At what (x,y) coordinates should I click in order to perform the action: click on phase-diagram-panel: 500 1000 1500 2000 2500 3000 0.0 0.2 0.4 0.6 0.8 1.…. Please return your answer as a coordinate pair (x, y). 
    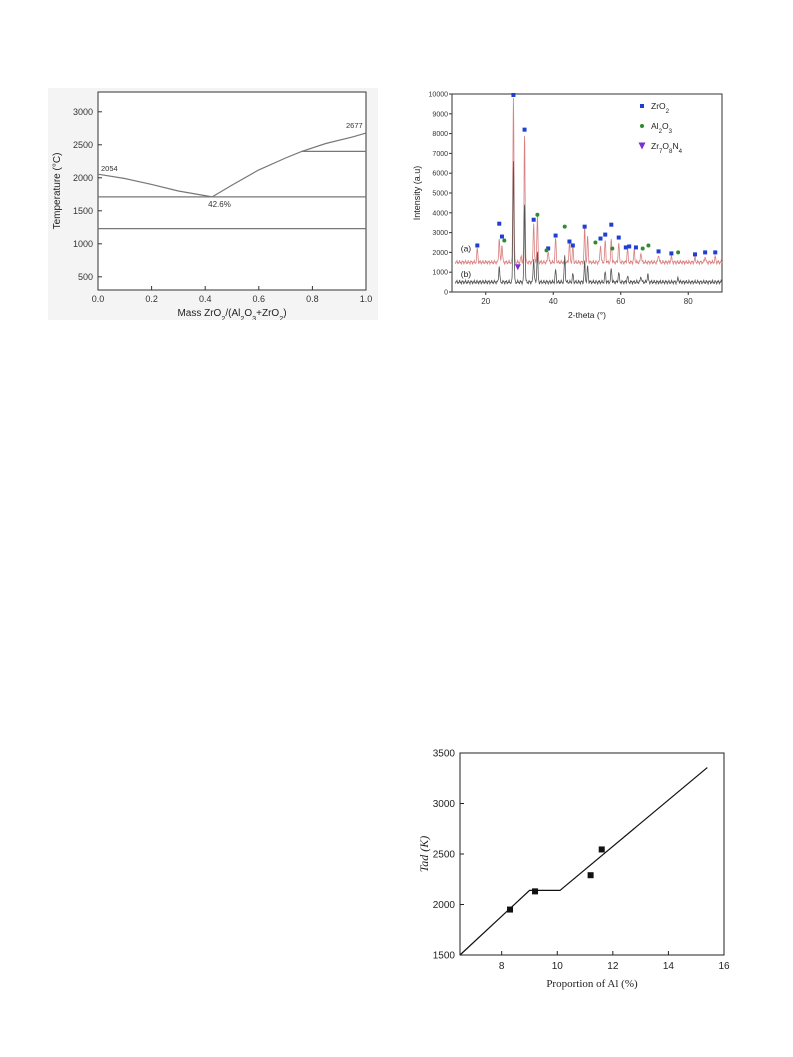
    Looking at the image, I should click on (213, 205).